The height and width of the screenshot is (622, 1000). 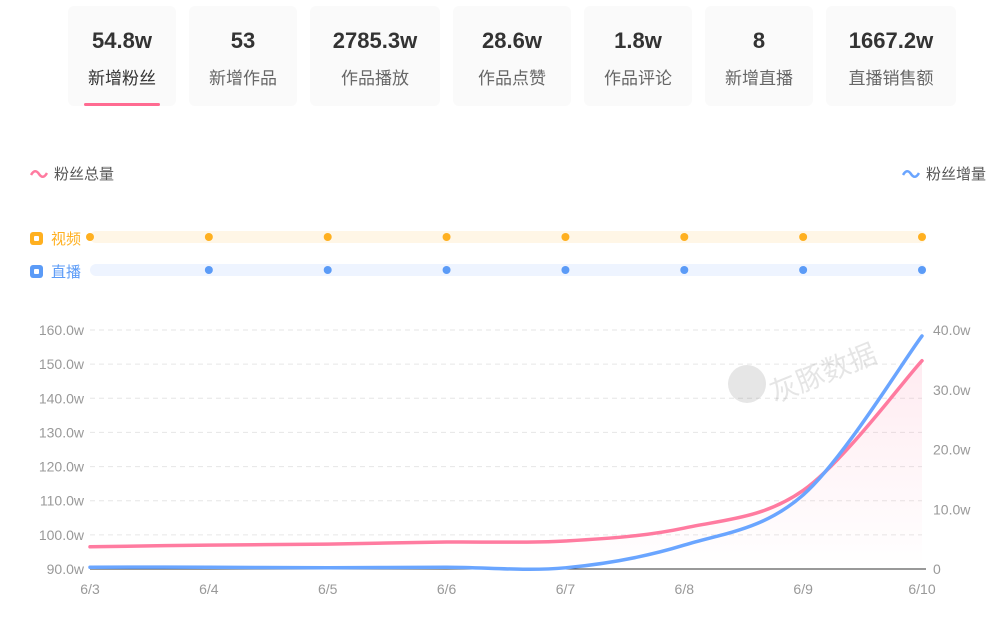 What do you see at coordinates (62, 330) in the screenshot?
I see `y-left-tick: 160.0w` at bounding box center [62, 330].